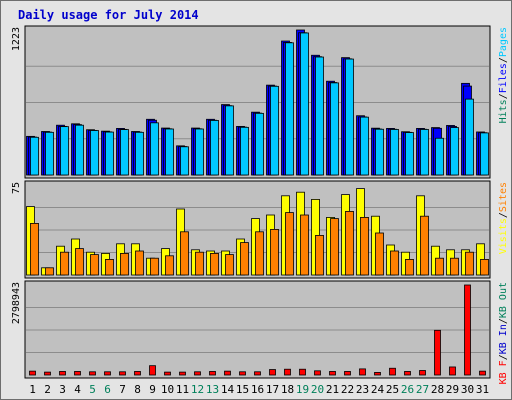 Image resolution: width=512 pixels, height=400 pixels. Describe the element at coordinates (62, 389) in the screenshot. I see `day-label: 3` at that location.